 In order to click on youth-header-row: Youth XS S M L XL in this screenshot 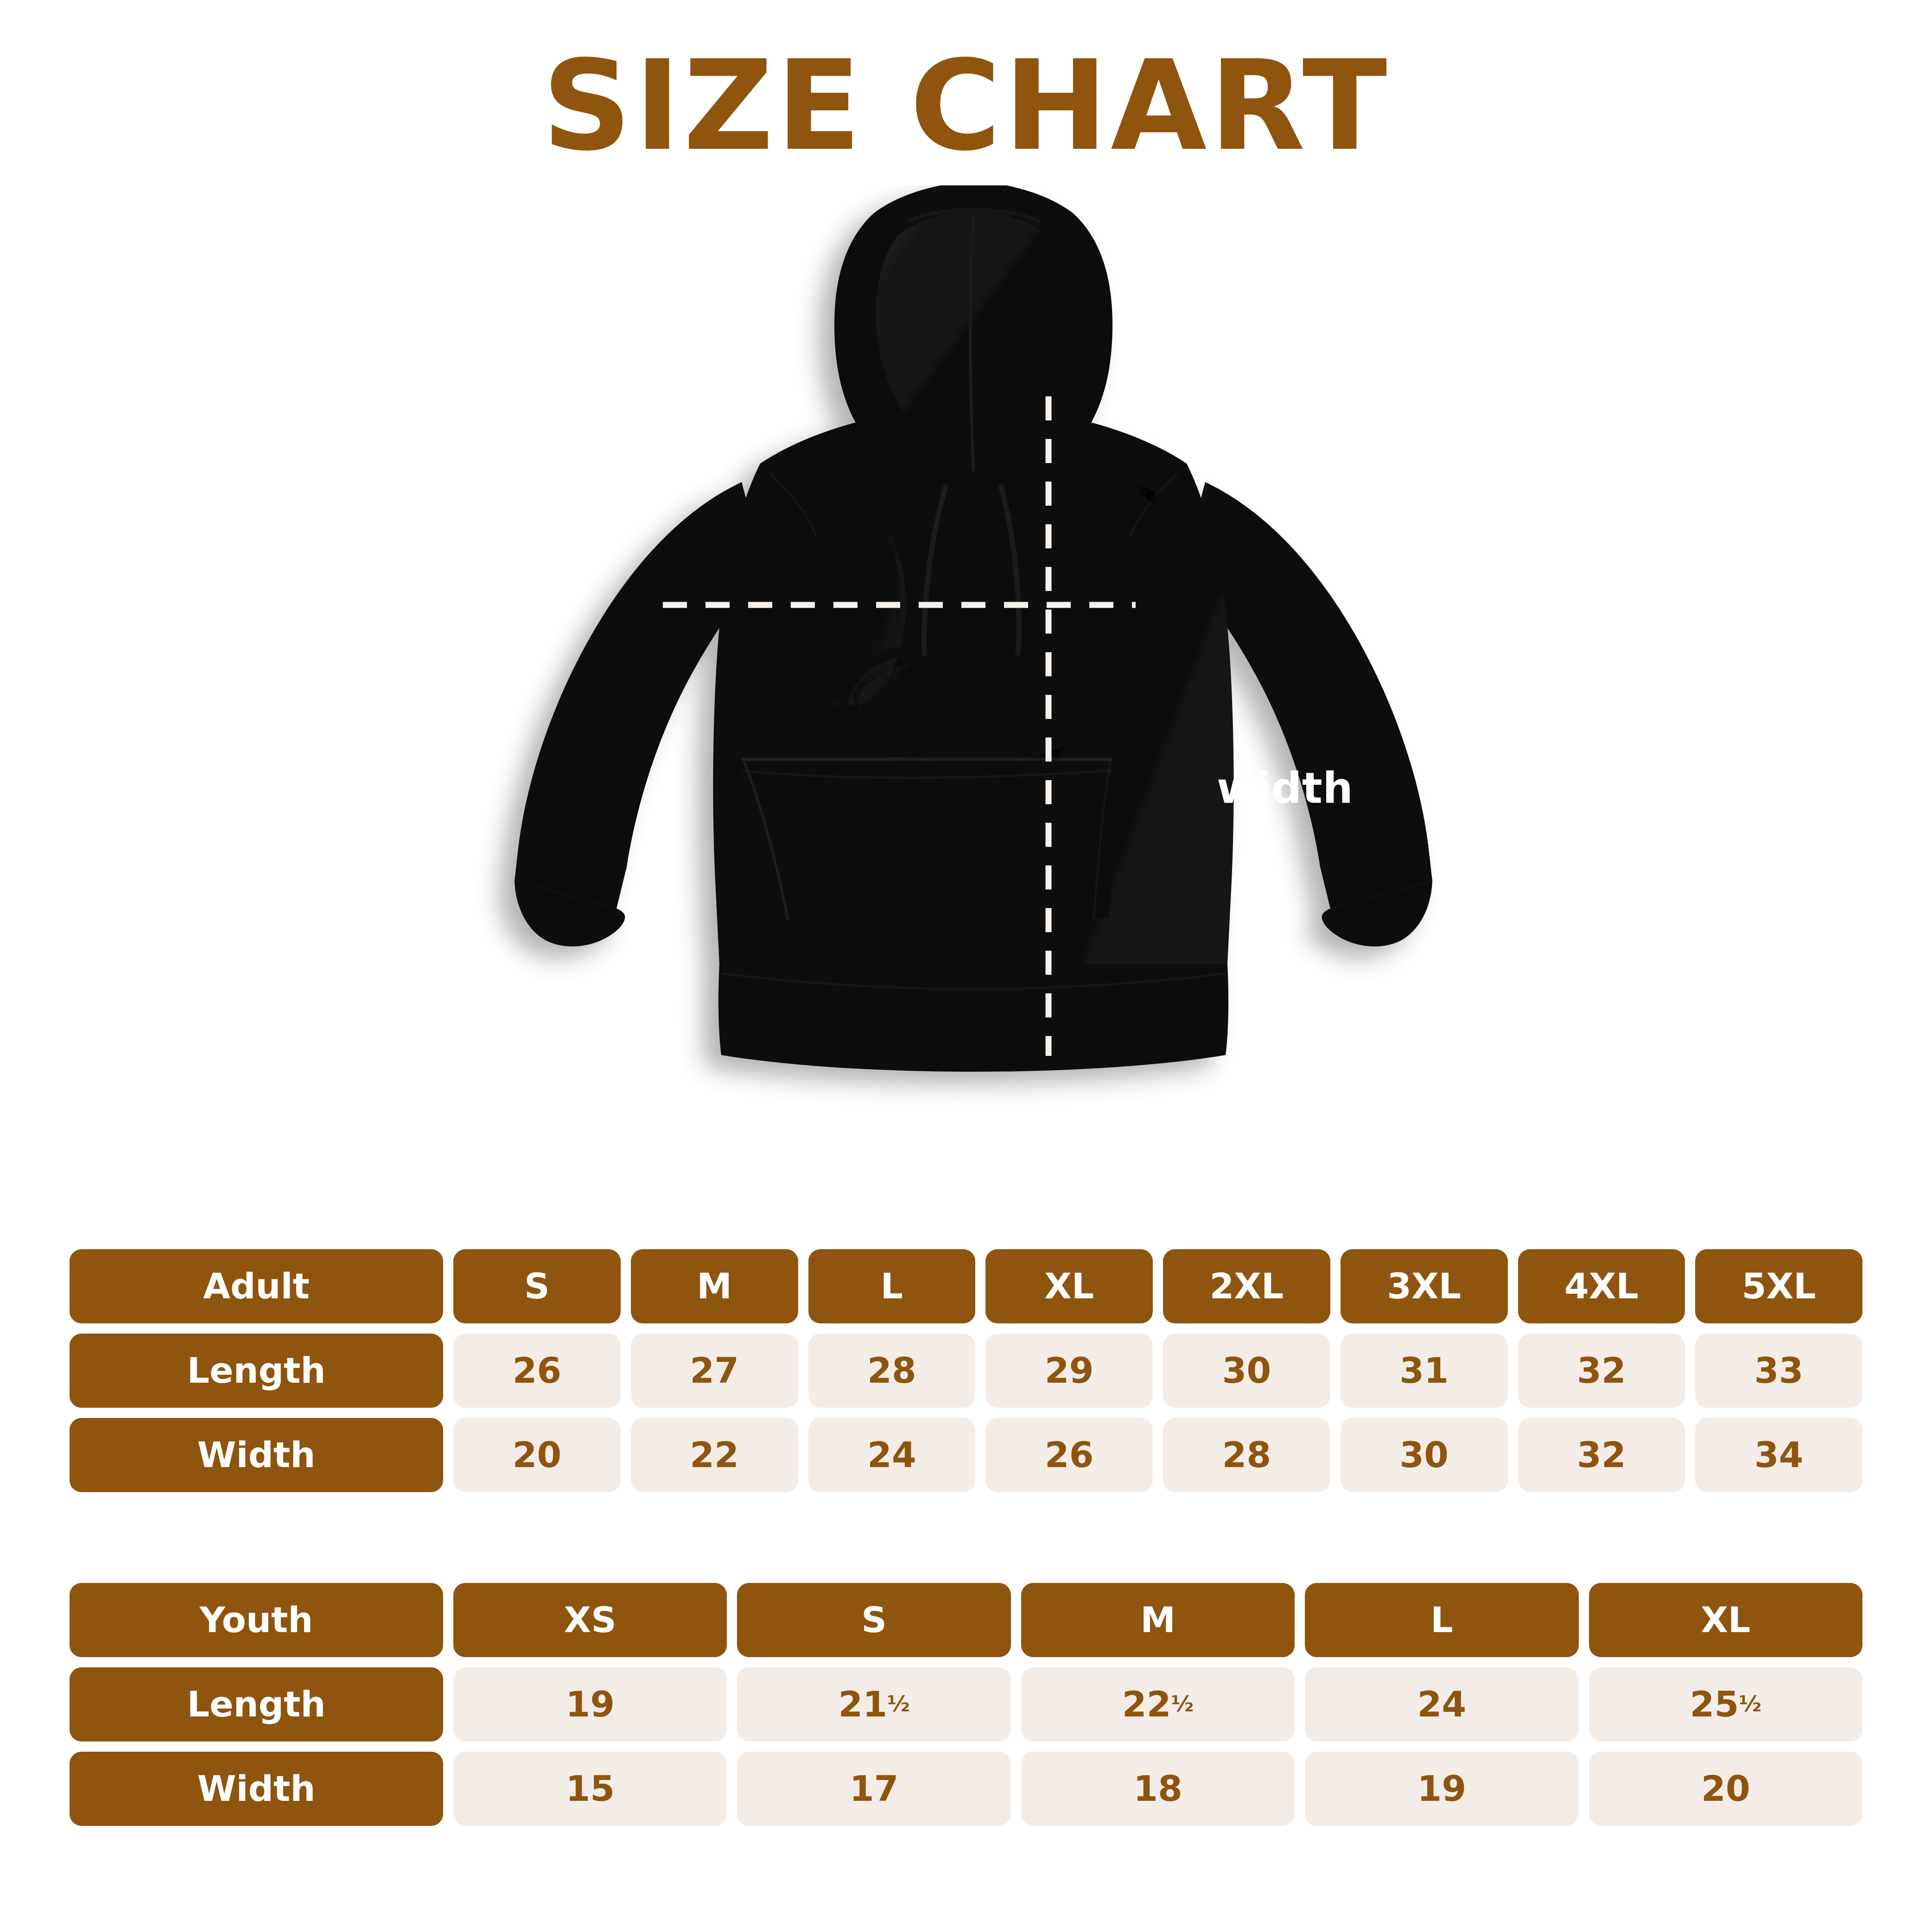, I will do `click(966, 1620)`.